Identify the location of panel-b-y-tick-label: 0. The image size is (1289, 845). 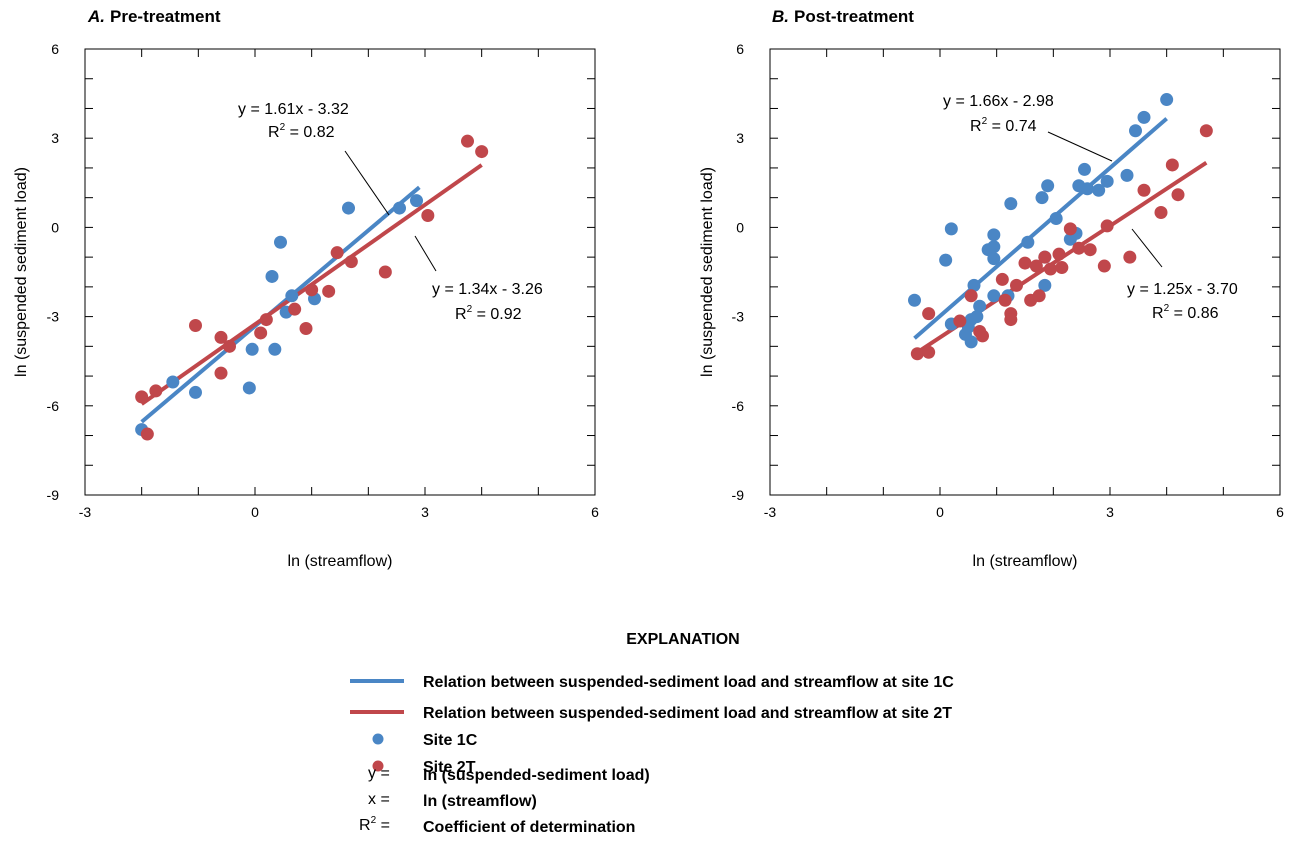
(740, 227).